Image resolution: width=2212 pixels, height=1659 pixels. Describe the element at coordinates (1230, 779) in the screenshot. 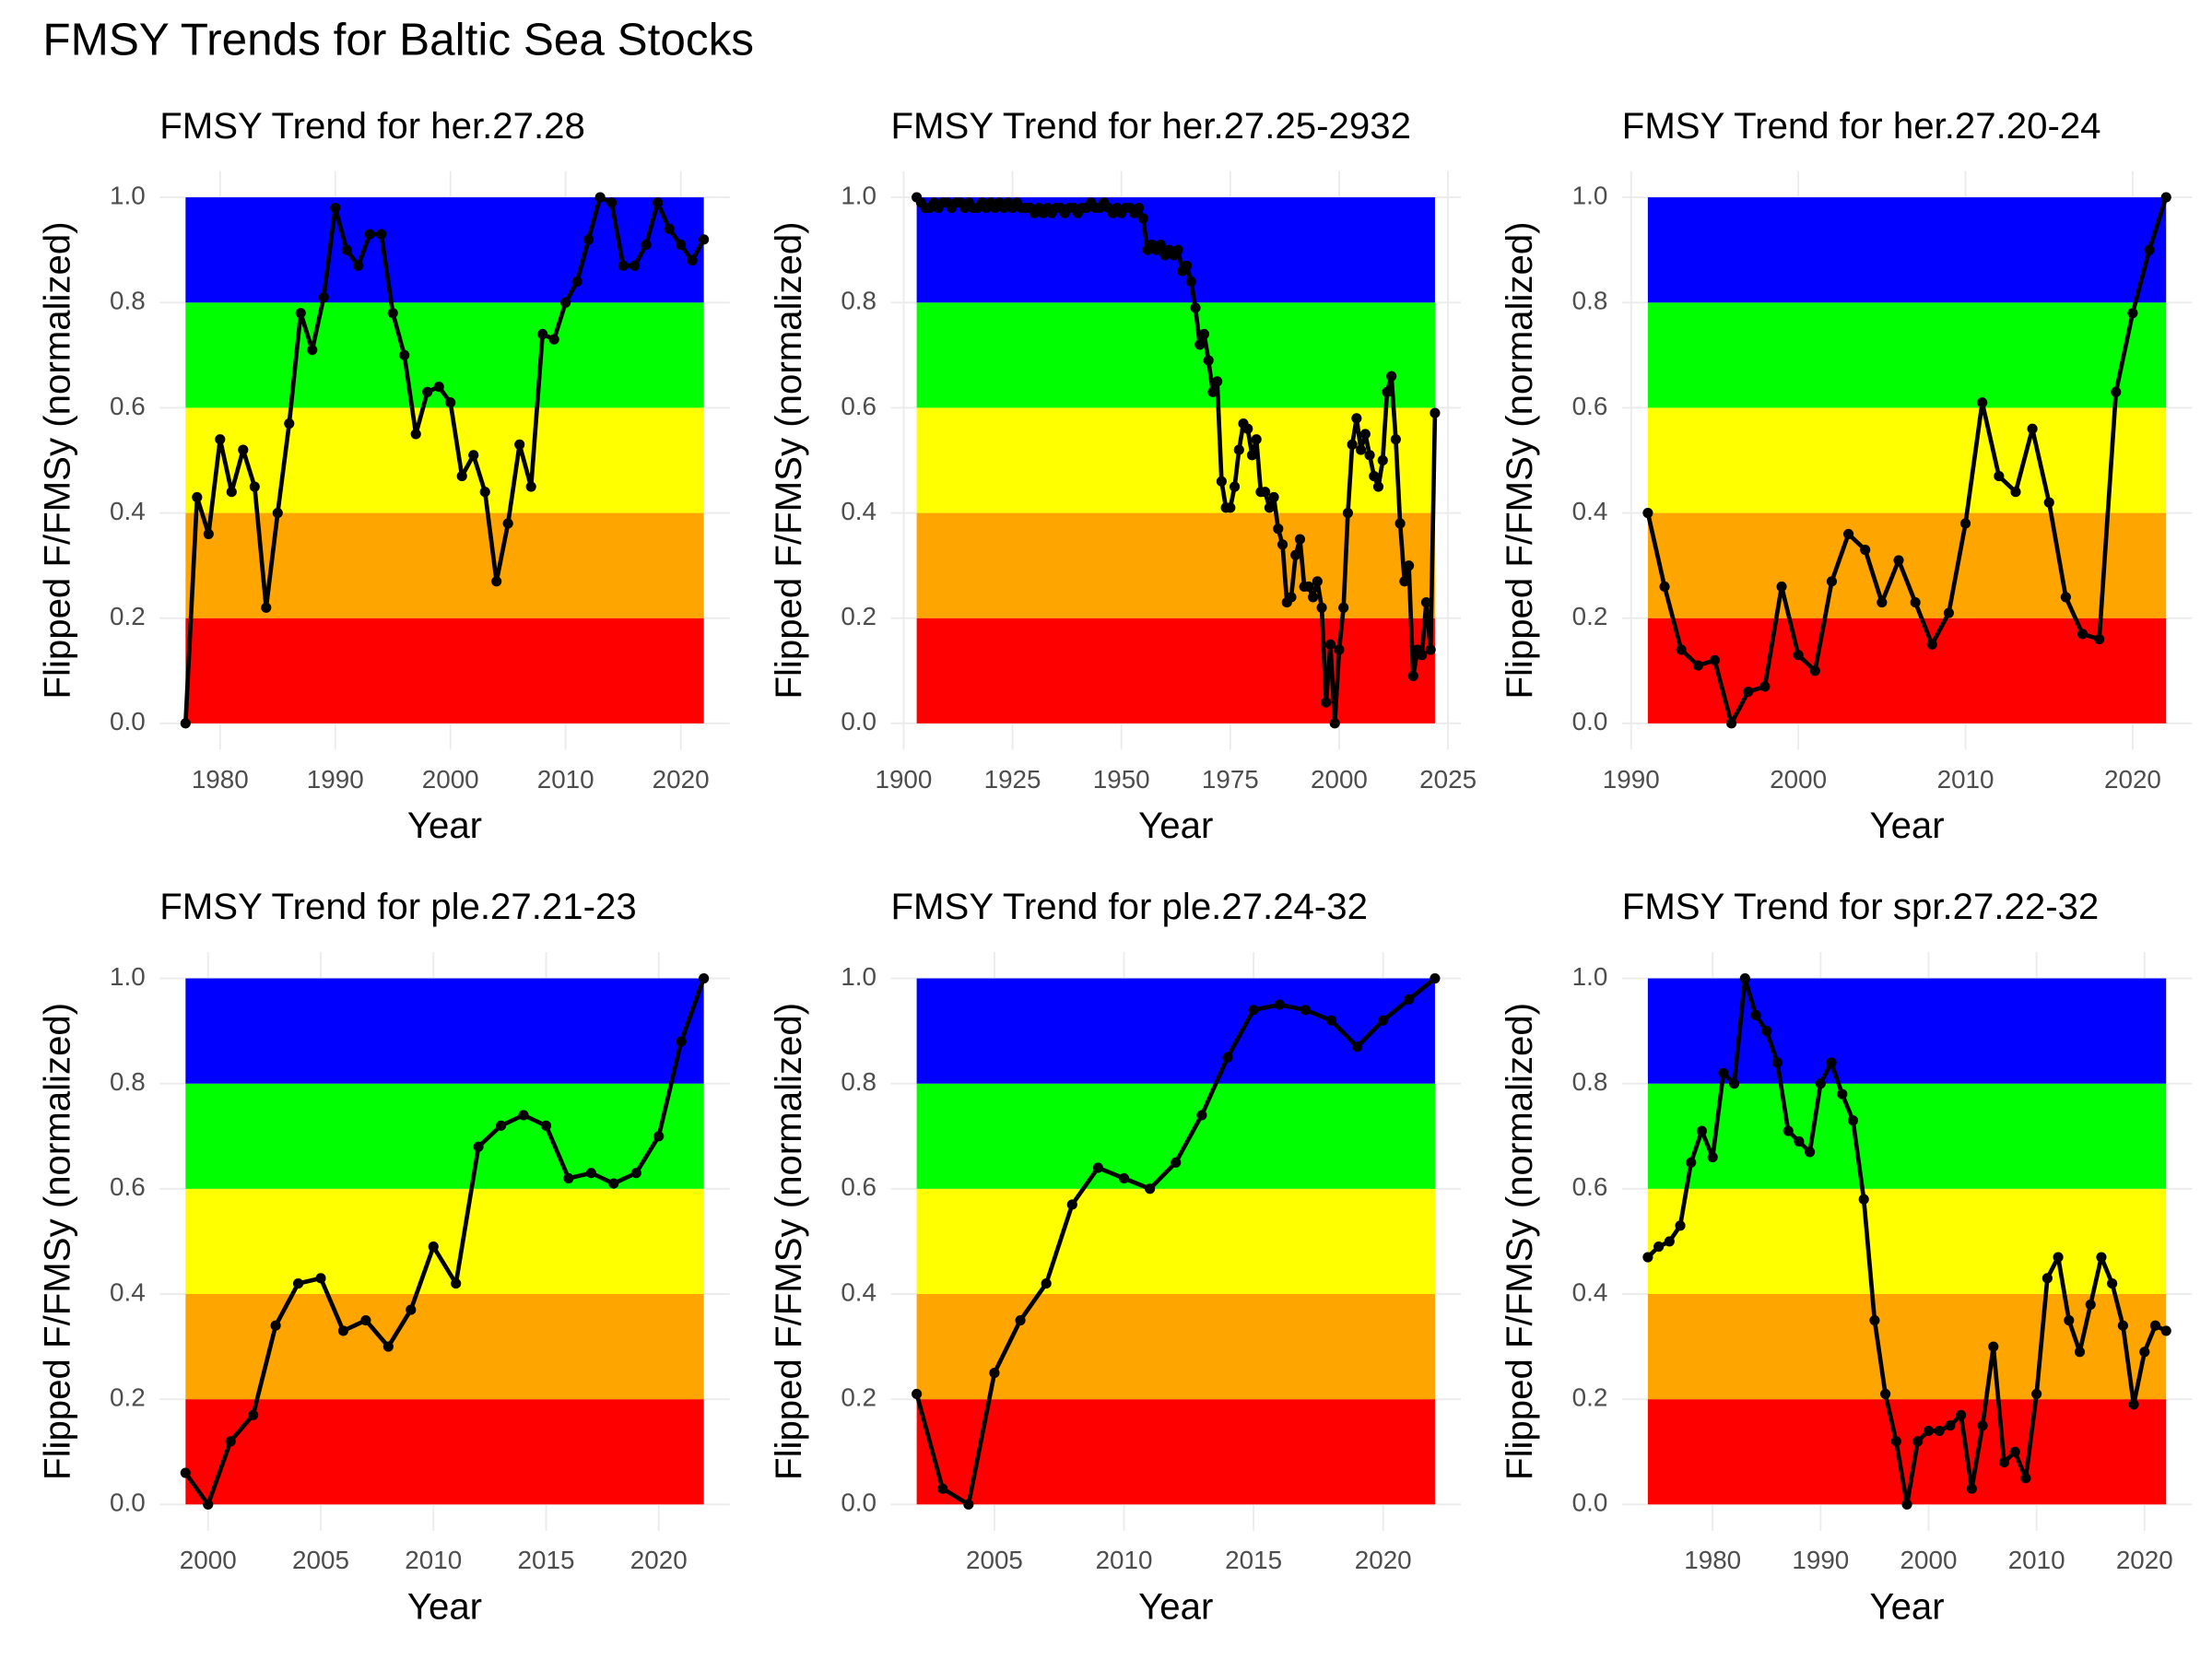

I see `x-tick-label: 1975` at that location.